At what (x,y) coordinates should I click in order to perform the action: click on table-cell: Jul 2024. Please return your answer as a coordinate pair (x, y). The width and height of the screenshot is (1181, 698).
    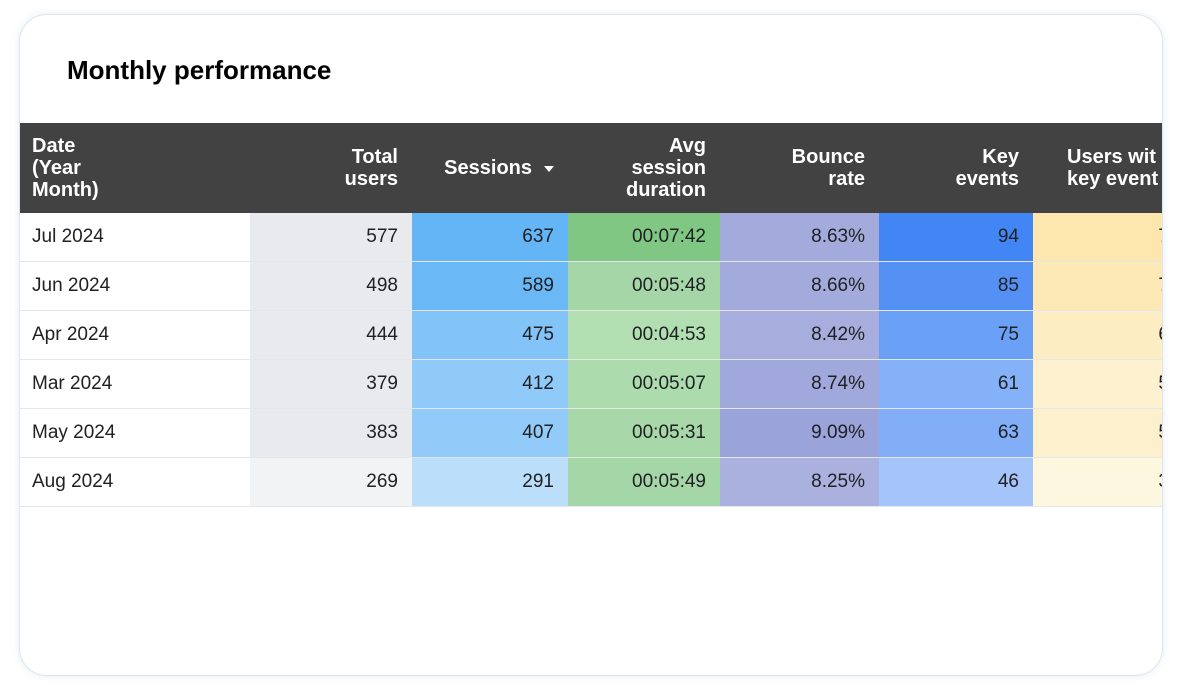
    Looking at the image, I should click on (135, 237).